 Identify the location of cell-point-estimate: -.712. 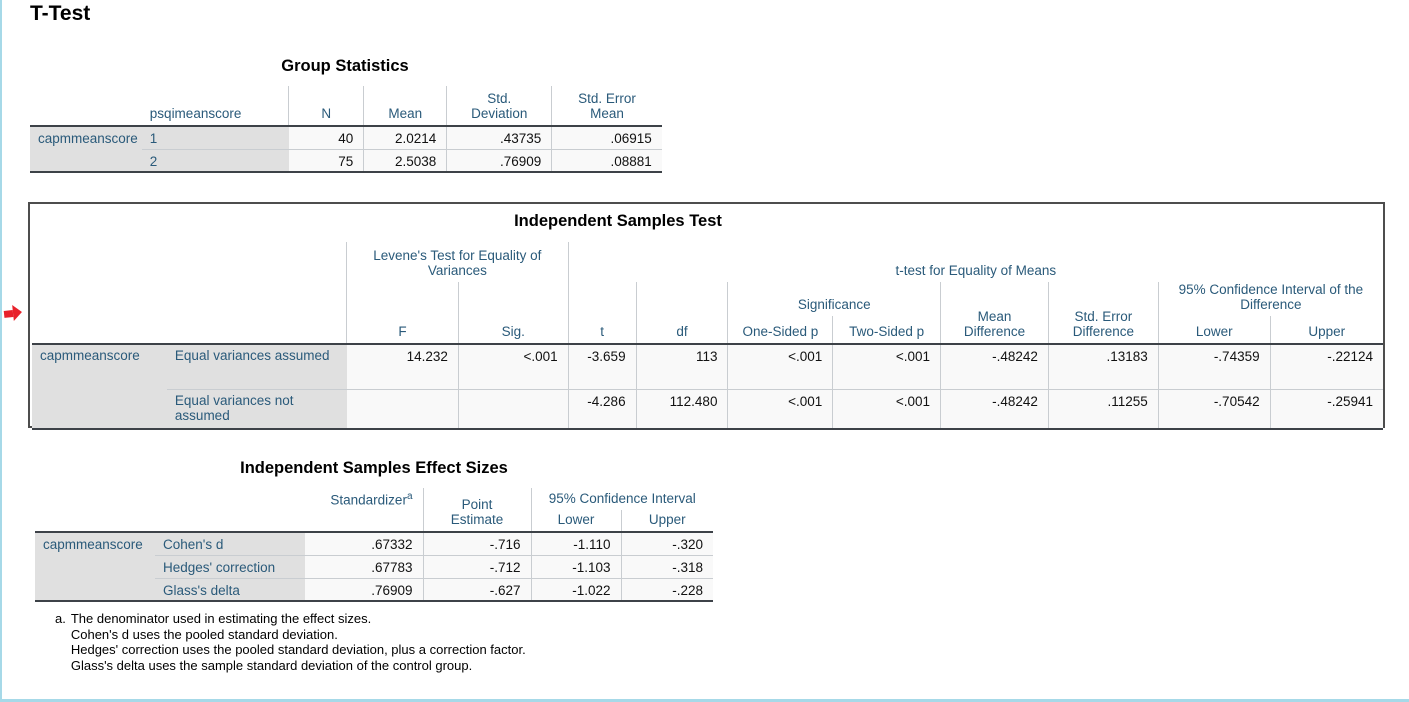
(476, 566).